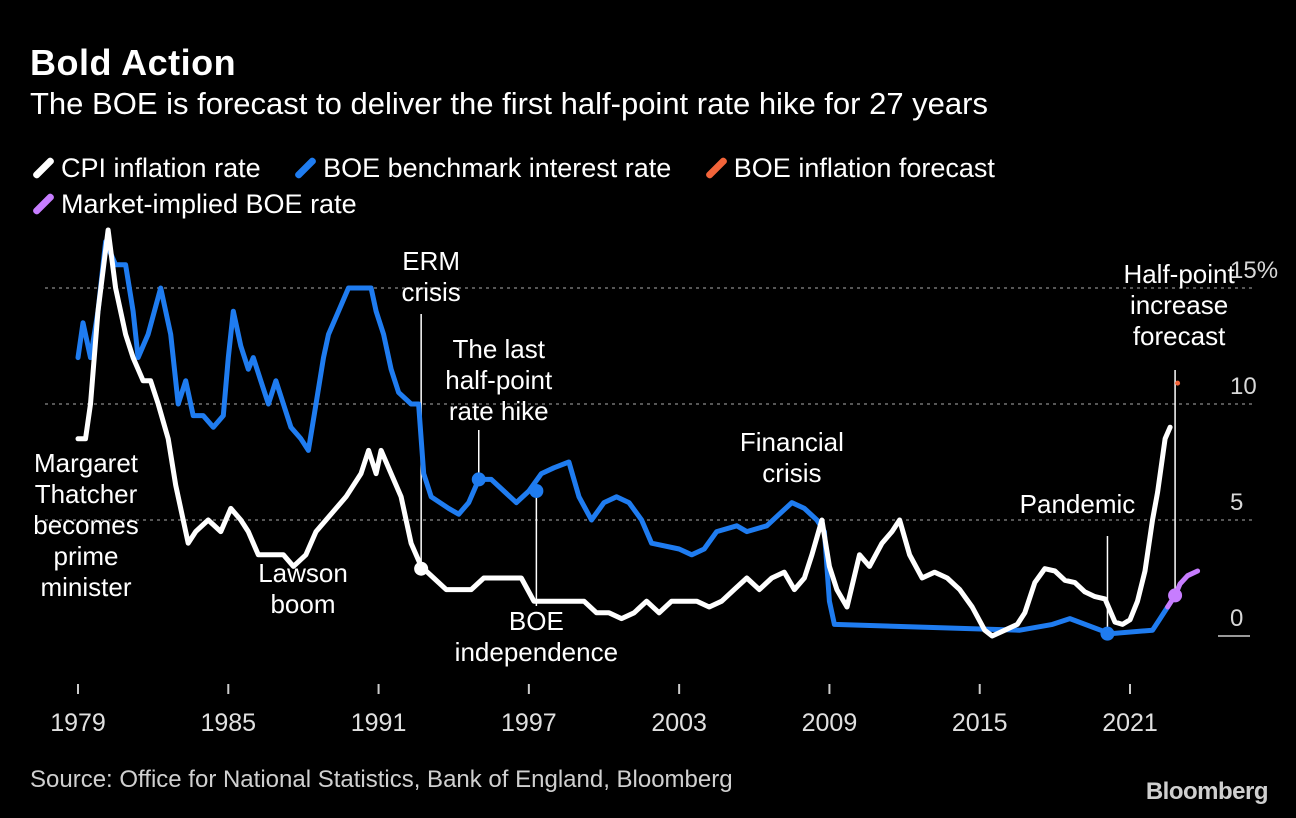  Describe the element at coordinates (1254, 270) in the screenshot. I see `y-tick-label: 15%` at that location.